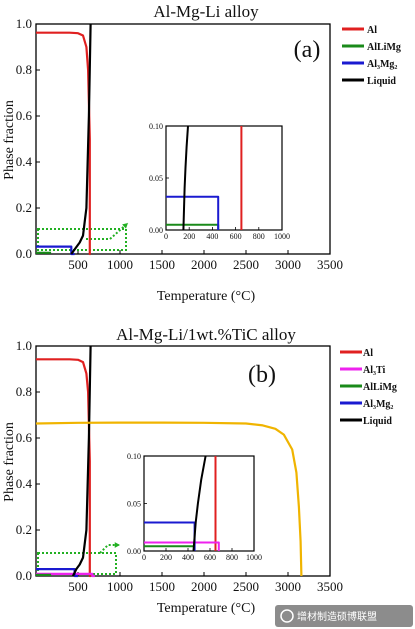 The width and height of the screenshot is (415, 629). What do you see at coordinates (78, 264) in the screenshot?
I see `x-tick-label-a: 500` at bounding box center [78, 264].